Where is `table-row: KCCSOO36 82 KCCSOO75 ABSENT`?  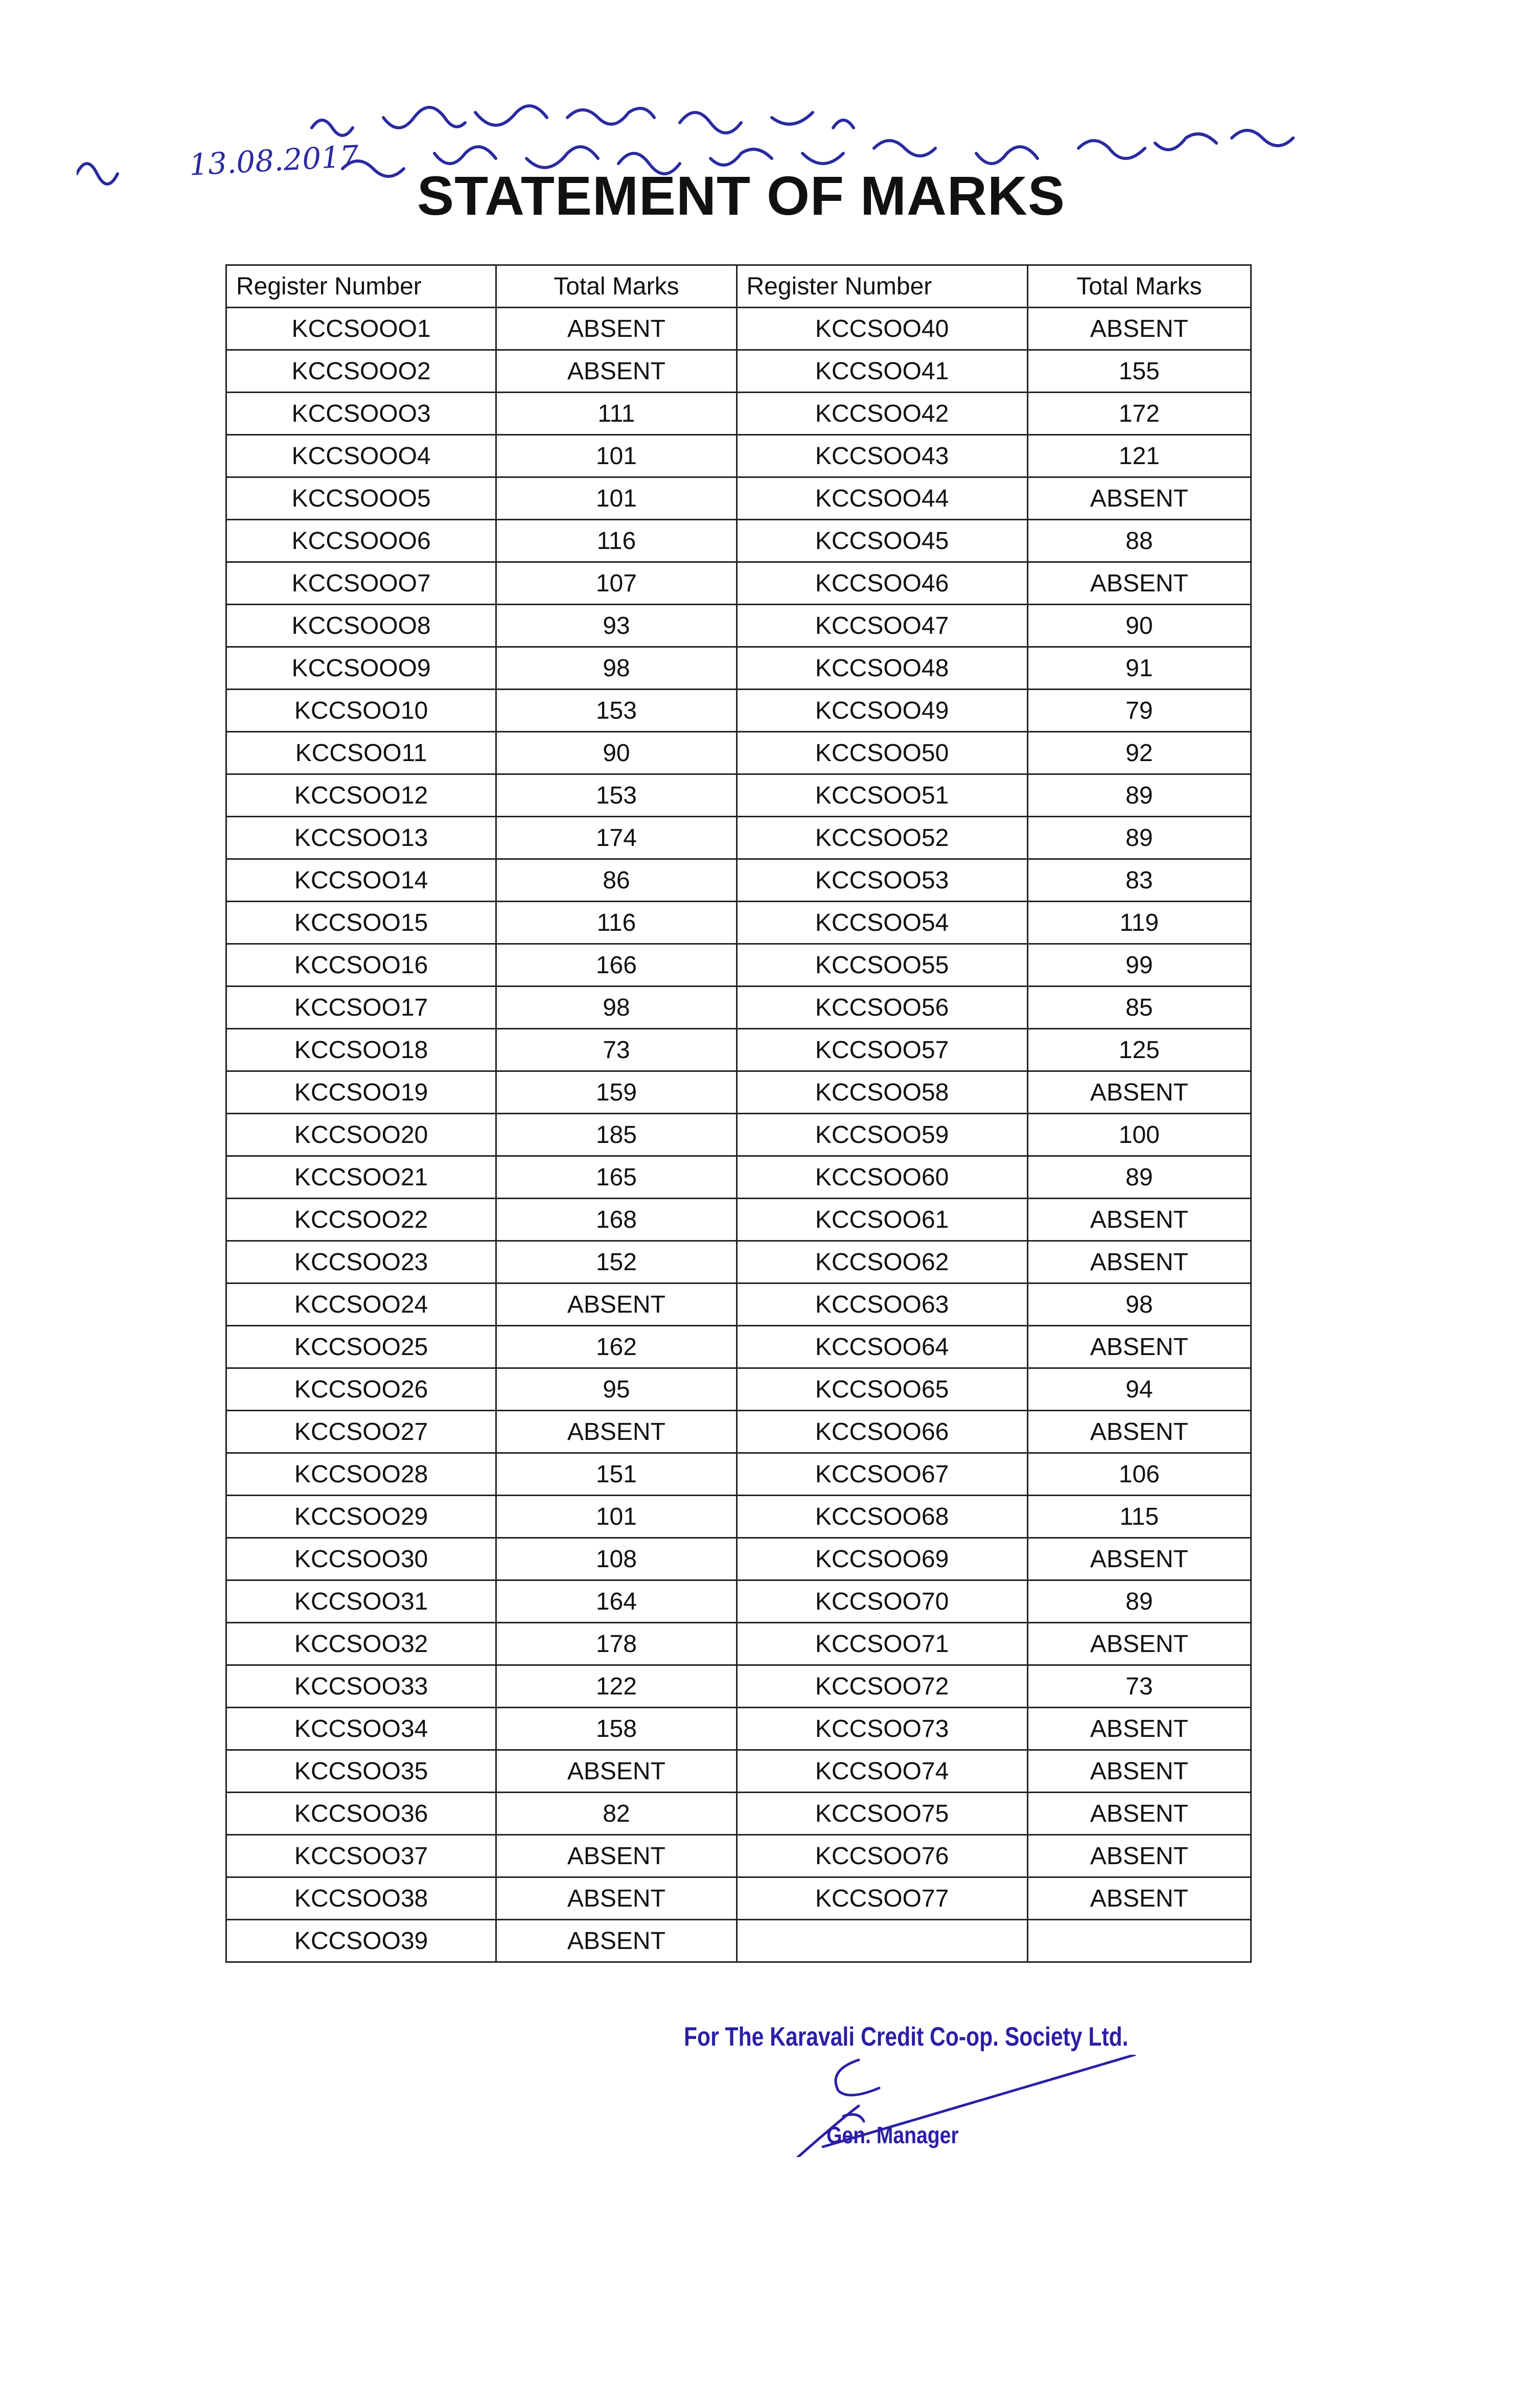
table-row: KCCSOO36 82 KCCSOO75 ABSENT is located at coordinates (738, 1814).